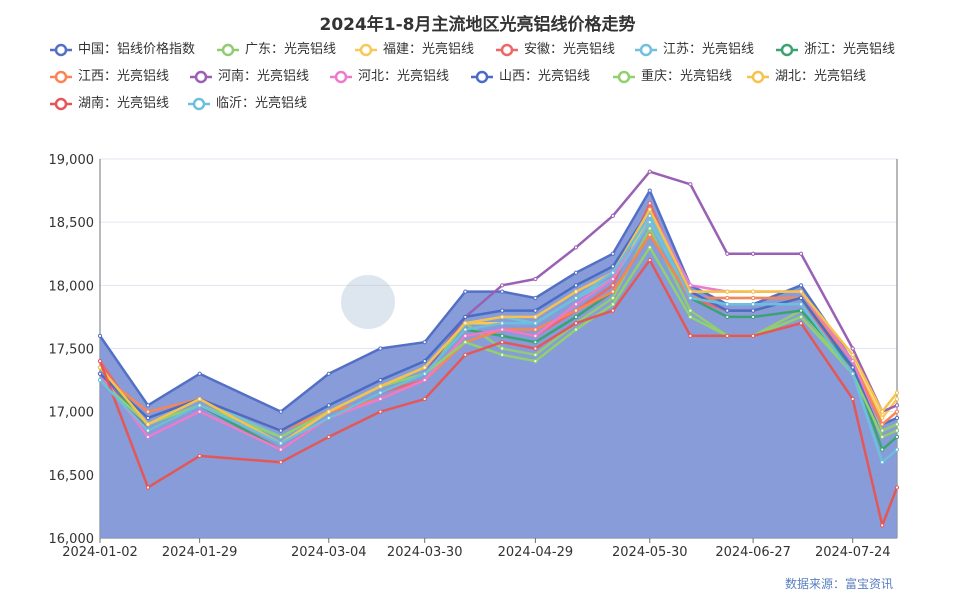 Image resolution: width=955 pixels, height=600 pixels. Describe the element at coordinates (687, 76) in the screenshot. I see `legend-label: 重庆：光亮铝线` at that location.